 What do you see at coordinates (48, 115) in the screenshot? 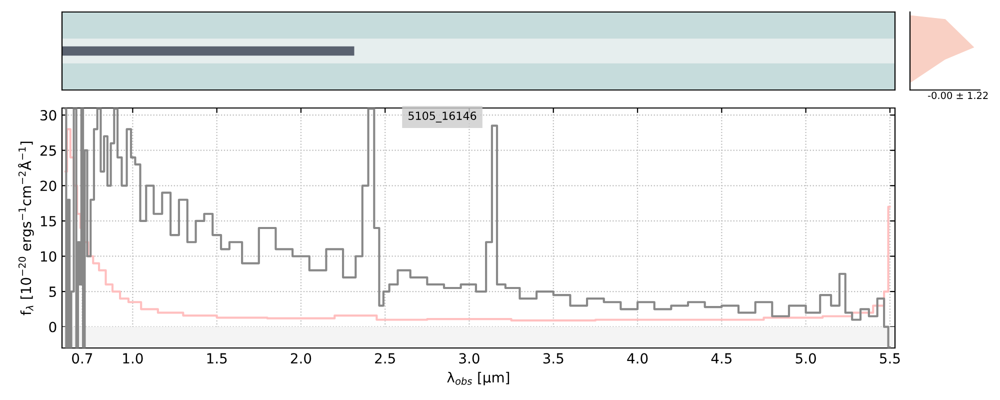
I see `y-tick-label: 30` at bounding box center [48, 115].